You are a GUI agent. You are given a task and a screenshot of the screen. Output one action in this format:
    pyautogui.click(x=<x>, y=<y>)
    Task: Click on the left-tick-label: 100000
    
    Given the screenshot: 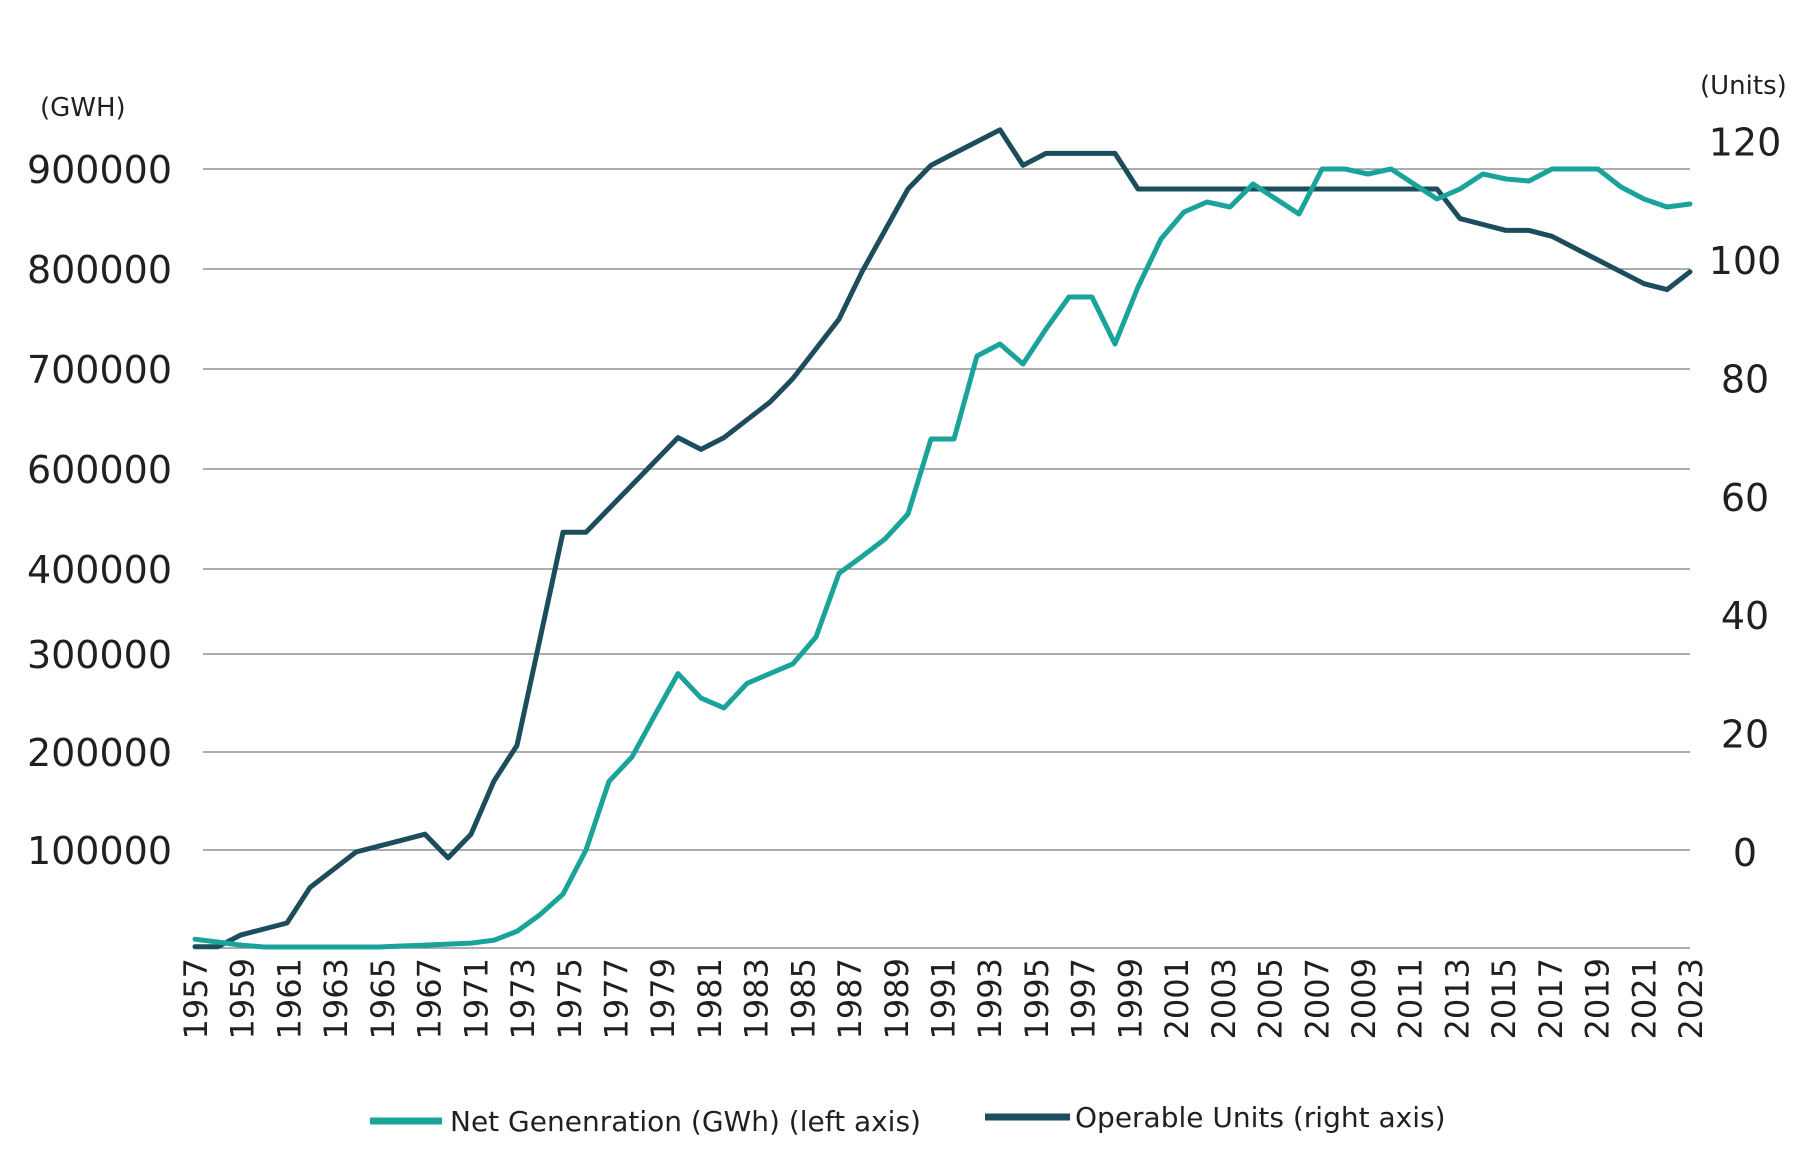 What is the action you would take?
    pyautogui.click(x=99, y=851)
    